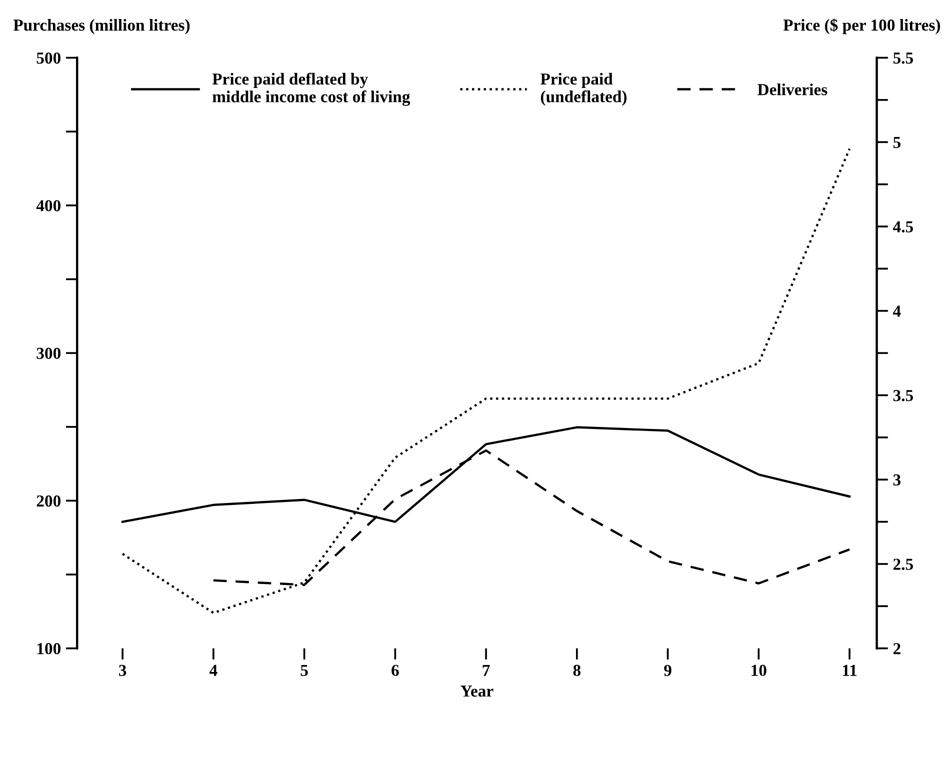 Image resolution: width=952 pixels, height=770 pixels. I want to click on x-tick-label: 9, so click(668, 670).